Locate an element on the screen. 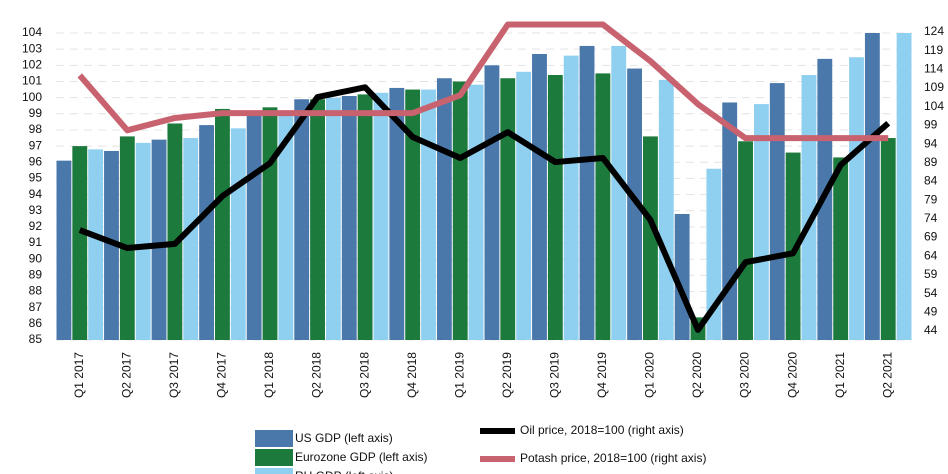 Image resolution: width=948 pixels, height=474 pixels. x-tick-label: Q3 2019 is located at coordinates (555, 375).